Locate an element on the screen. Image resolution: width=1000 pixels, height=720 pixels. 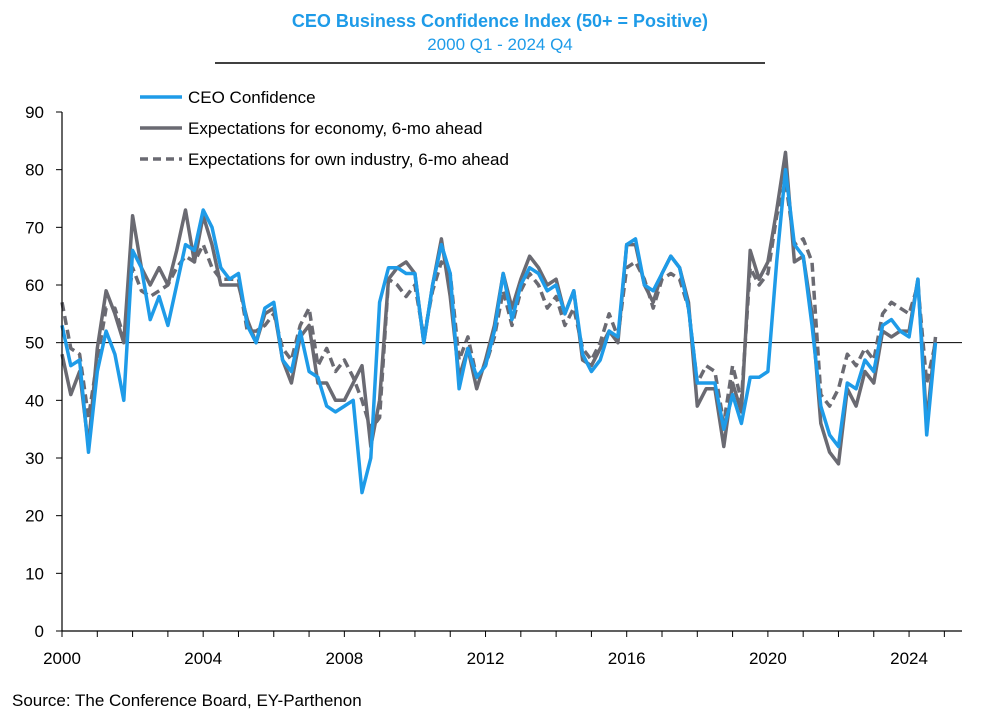
y-tick-label: 0 is located at coordinates (39, 631).